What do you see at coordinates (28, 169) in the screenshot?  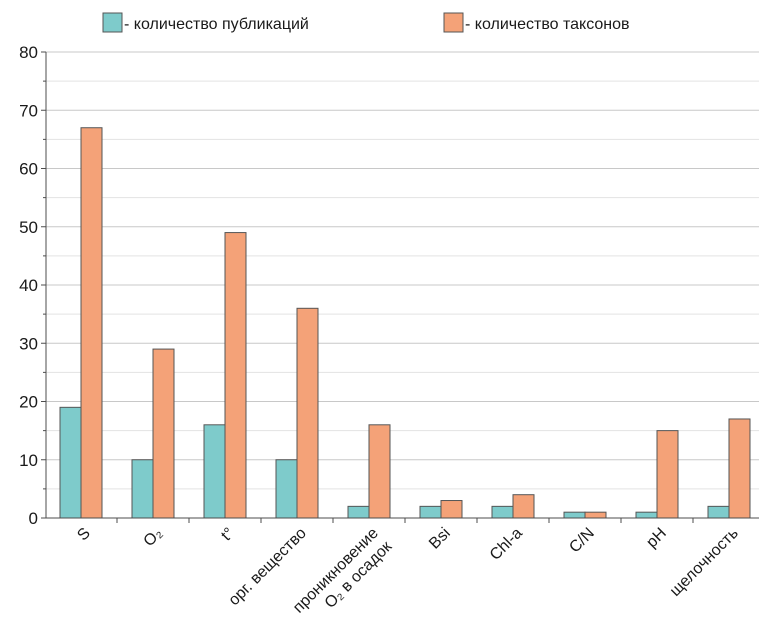 I see `y-tick-label: 60` at bounding box center [28, 169].